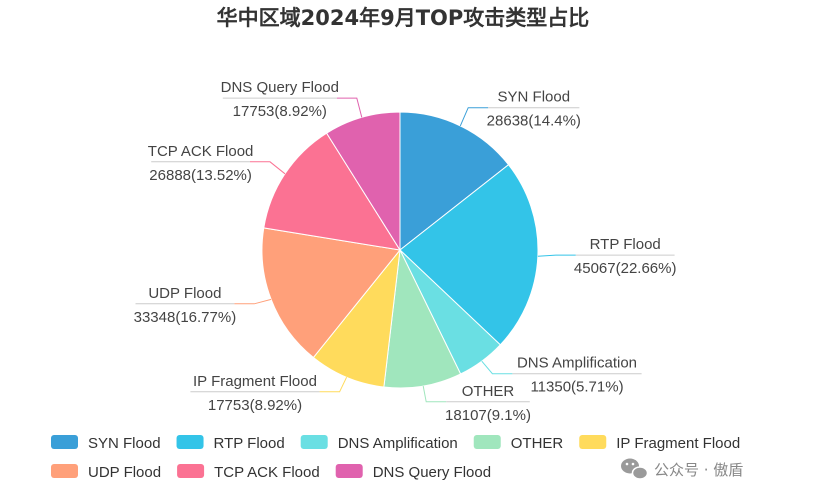  I want to click on watermark: 公众号 · 傲盾, so click(682, 469).